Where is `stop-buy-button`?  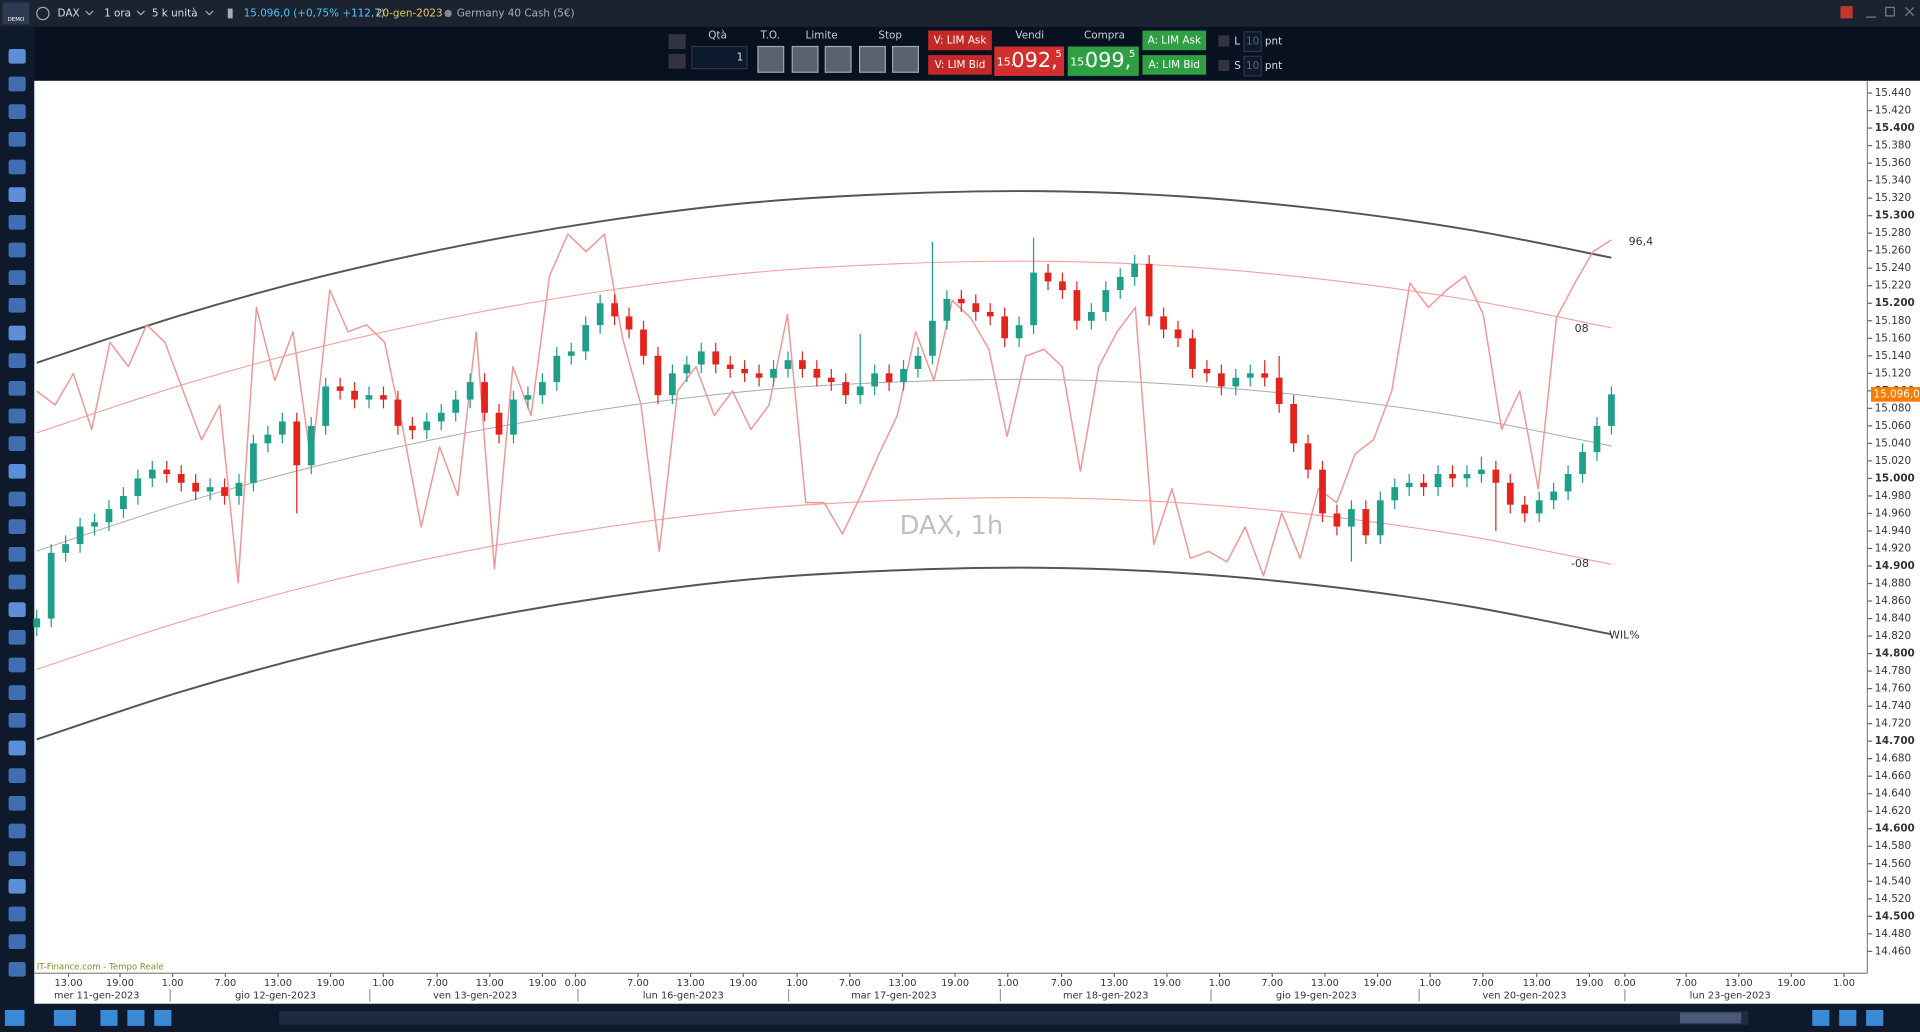
stop-buy-button is located at coordinates (872, 59).